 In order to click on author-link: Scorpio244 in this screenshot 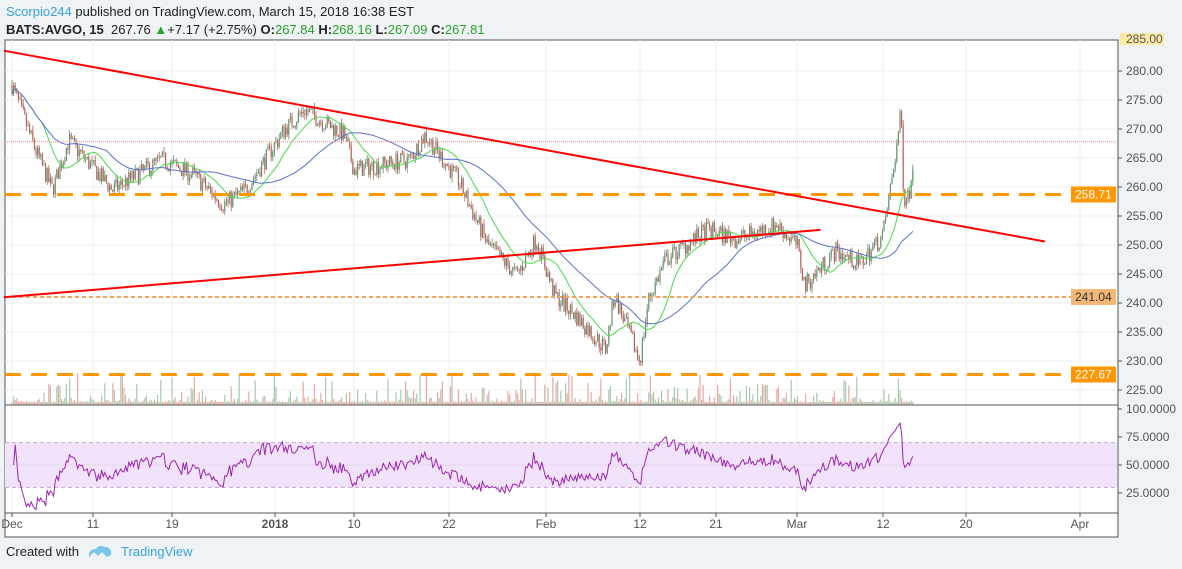, I will do `click(39, 11)`.